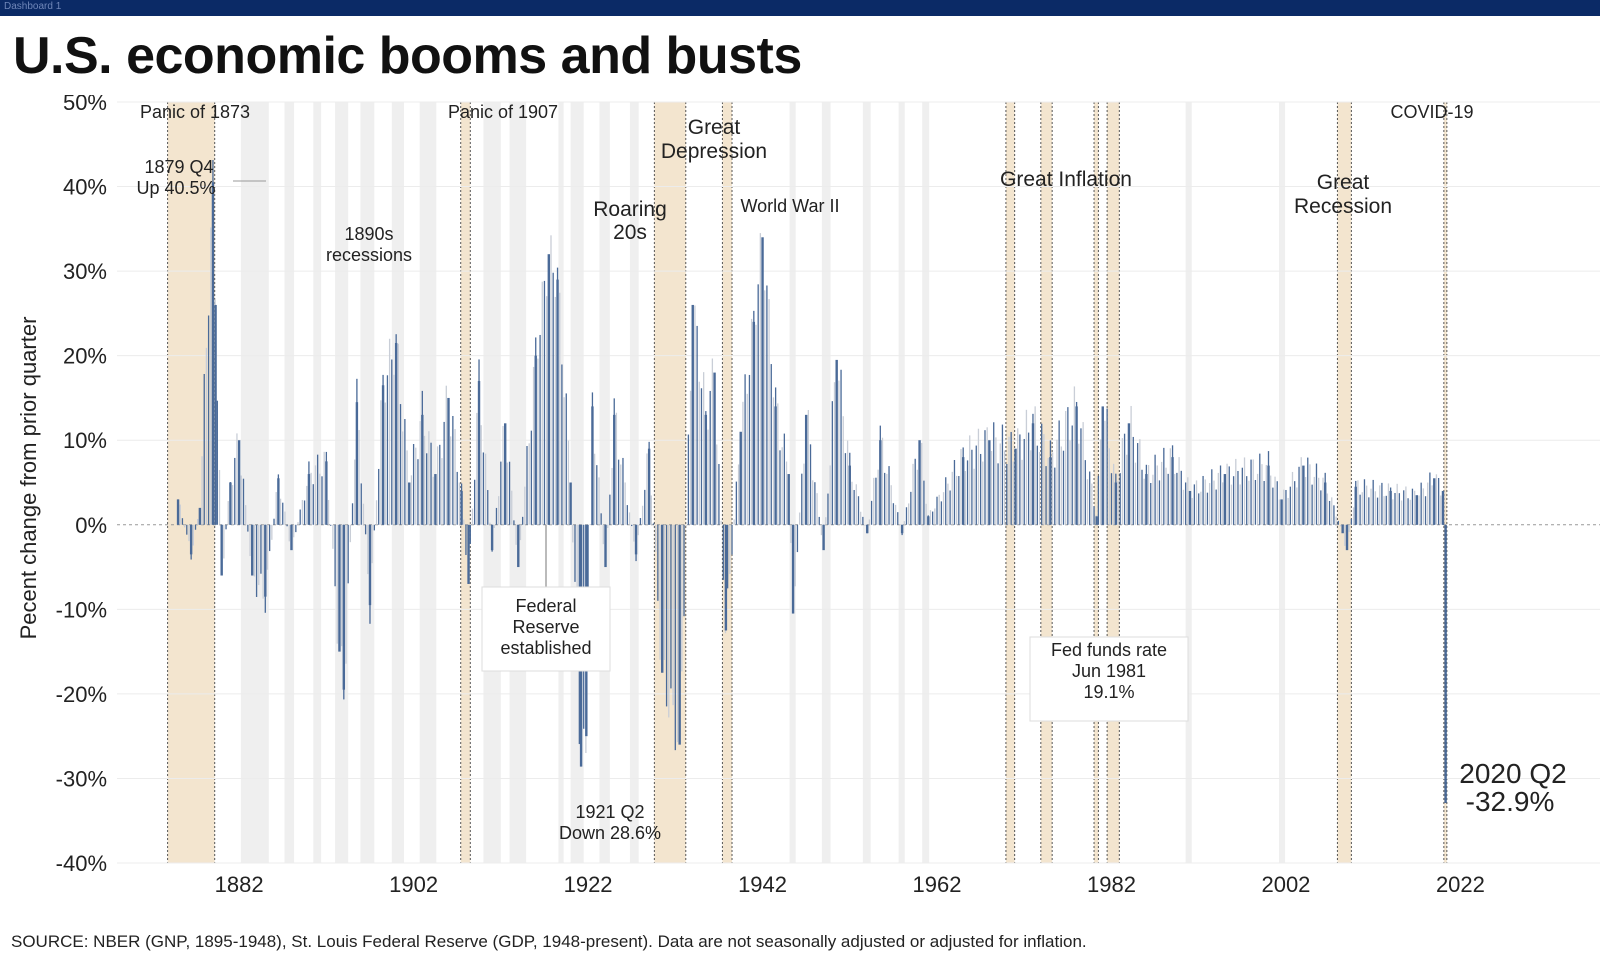 The width and height of the screenshot is (1600, 960). What do you see at coordinates (1285, 884) in the screenshot?
I see `x-tick-label: 2002` at bounding box center [1285, 884].